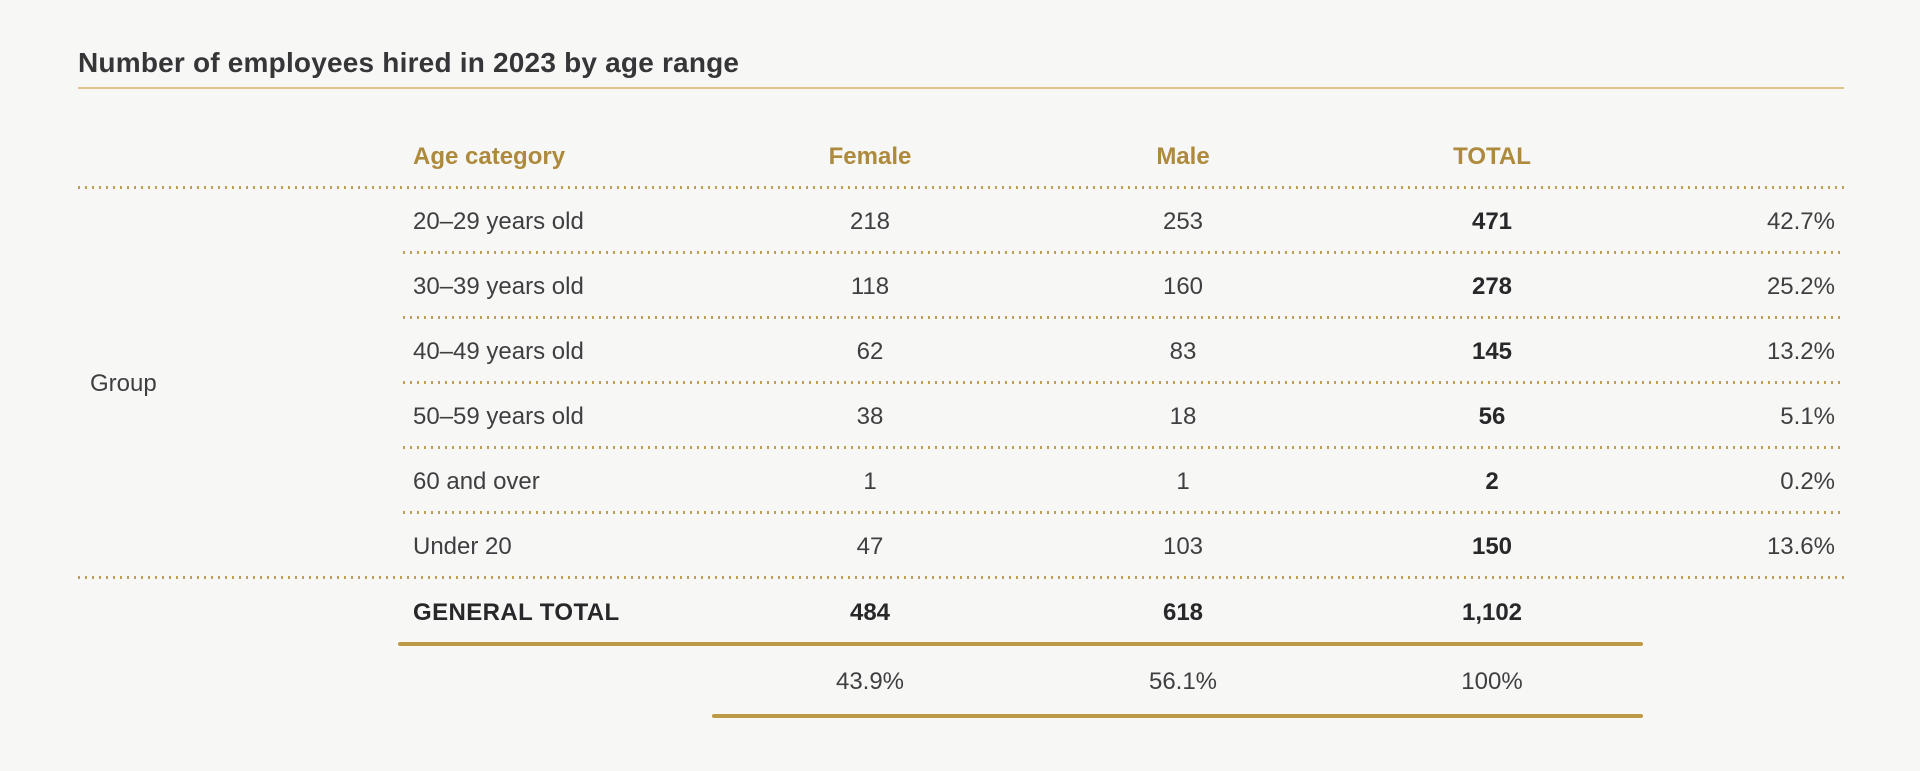 The height and width of the screenshot is (771, 1920). Describe the element at coordinates (498, 286) in the screenshot. I see `cell-age-category: 30–39 years old` at that location.